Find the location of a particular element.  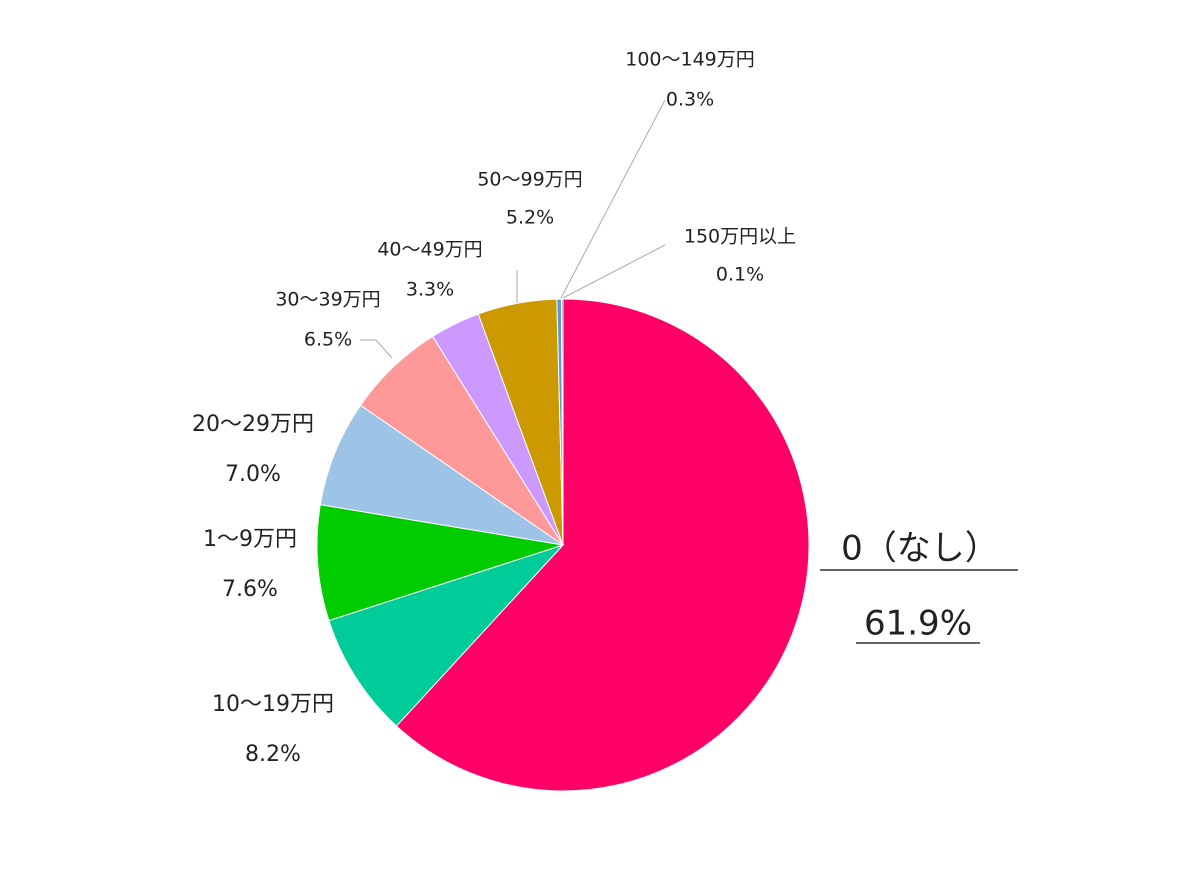

category-label: 100～149万円 is located at coordinates (690, 60).